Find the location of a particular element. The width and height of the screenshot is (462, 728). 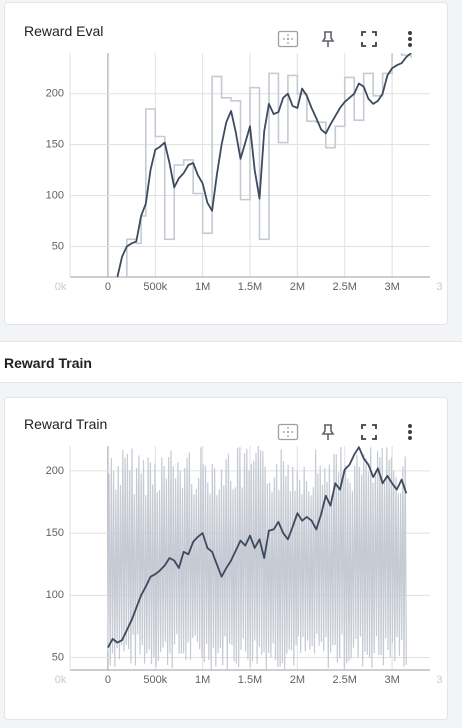

section-header: Reward Train is located at coordinates (231, 362).